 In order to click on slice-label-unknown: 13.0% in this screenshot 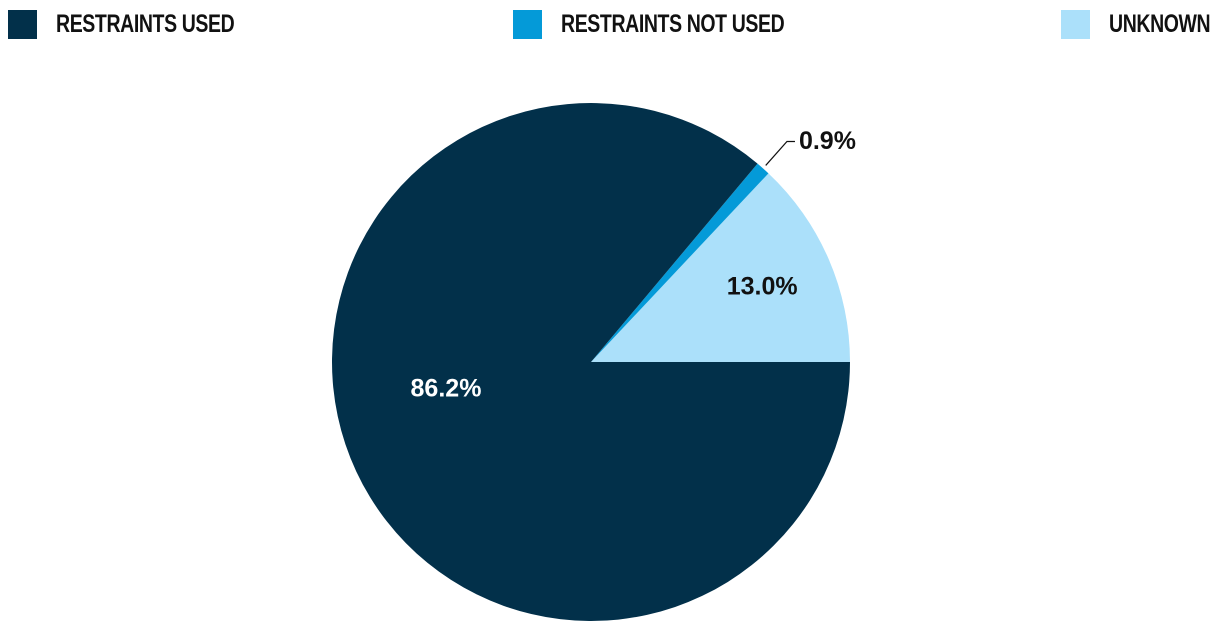, I will do `click(762, 287)`.